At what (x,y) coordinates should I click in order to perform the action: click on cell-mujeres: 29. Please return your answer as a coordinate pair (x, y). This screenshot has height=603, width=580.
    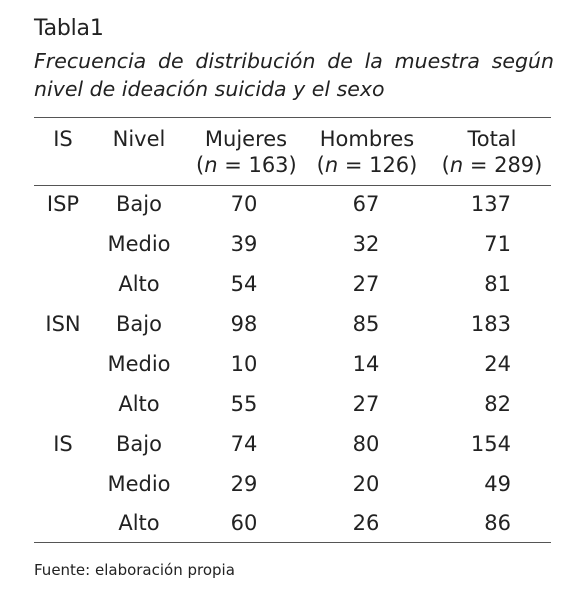
    Looking at the image, I should click on (244, 484).